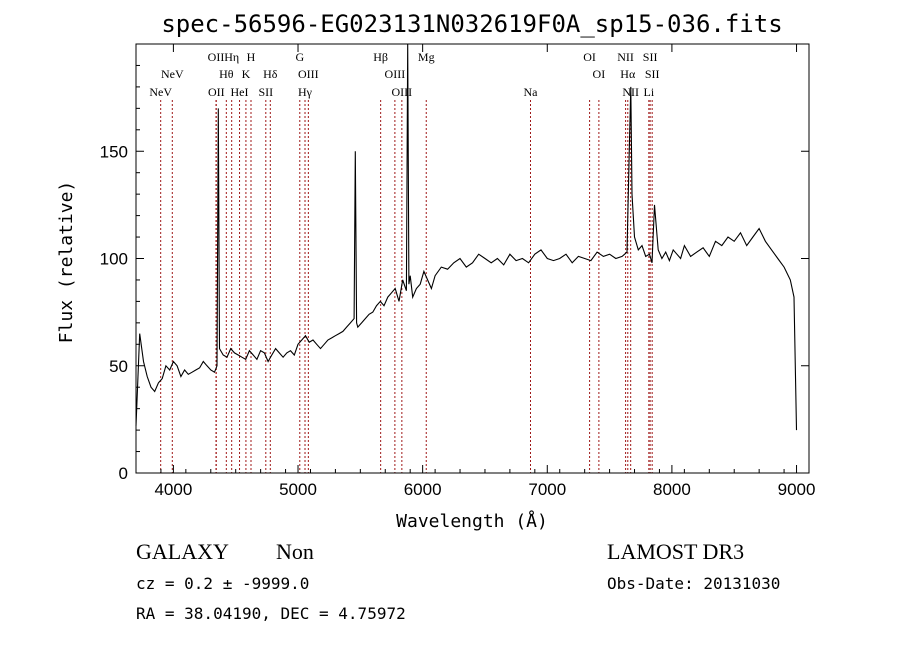  Describe the element at coordinates (240, 92) in the screenshot. I see `emission-line-label: HeI` at that location.